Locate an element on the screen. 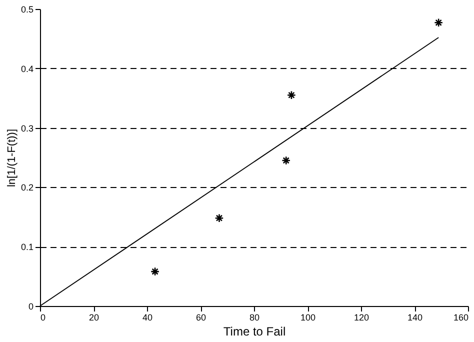 Image resolution: width=474 pixels, height=342 pixels. x-tick-label: 40 is located at coordinates (147, 317).